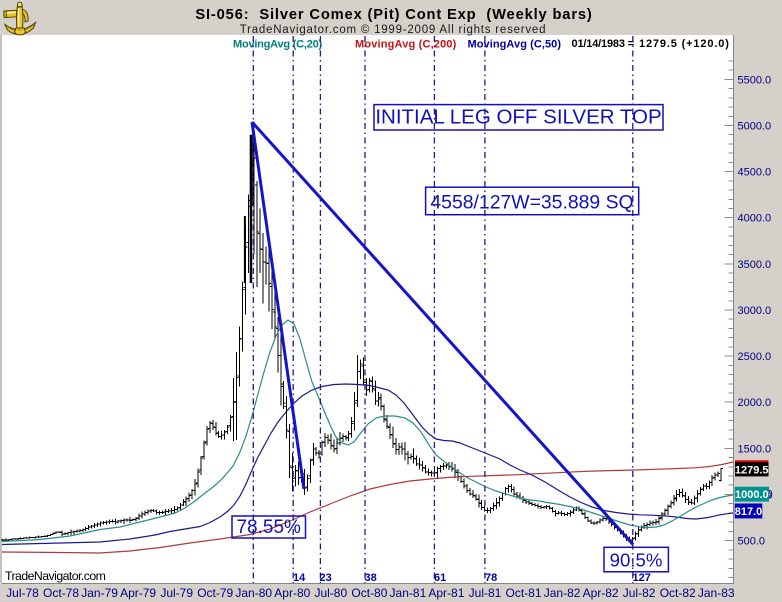 The width and height of the screenshot is (782, 602). I want to click on svg-text: Oct-78, so click(61, 593).